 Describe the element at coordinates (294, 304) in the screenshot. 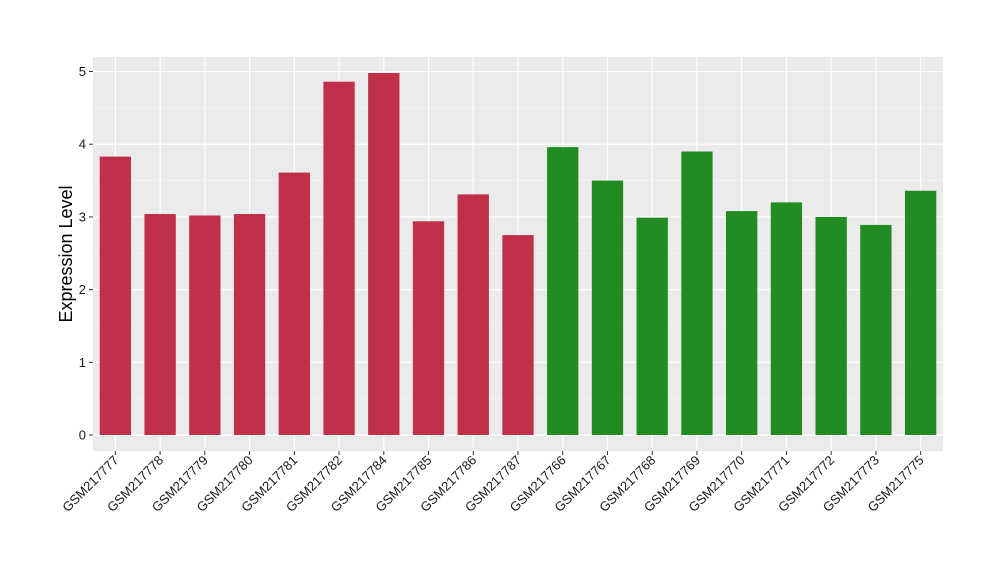

I see `bar-gsm217781` at that location.